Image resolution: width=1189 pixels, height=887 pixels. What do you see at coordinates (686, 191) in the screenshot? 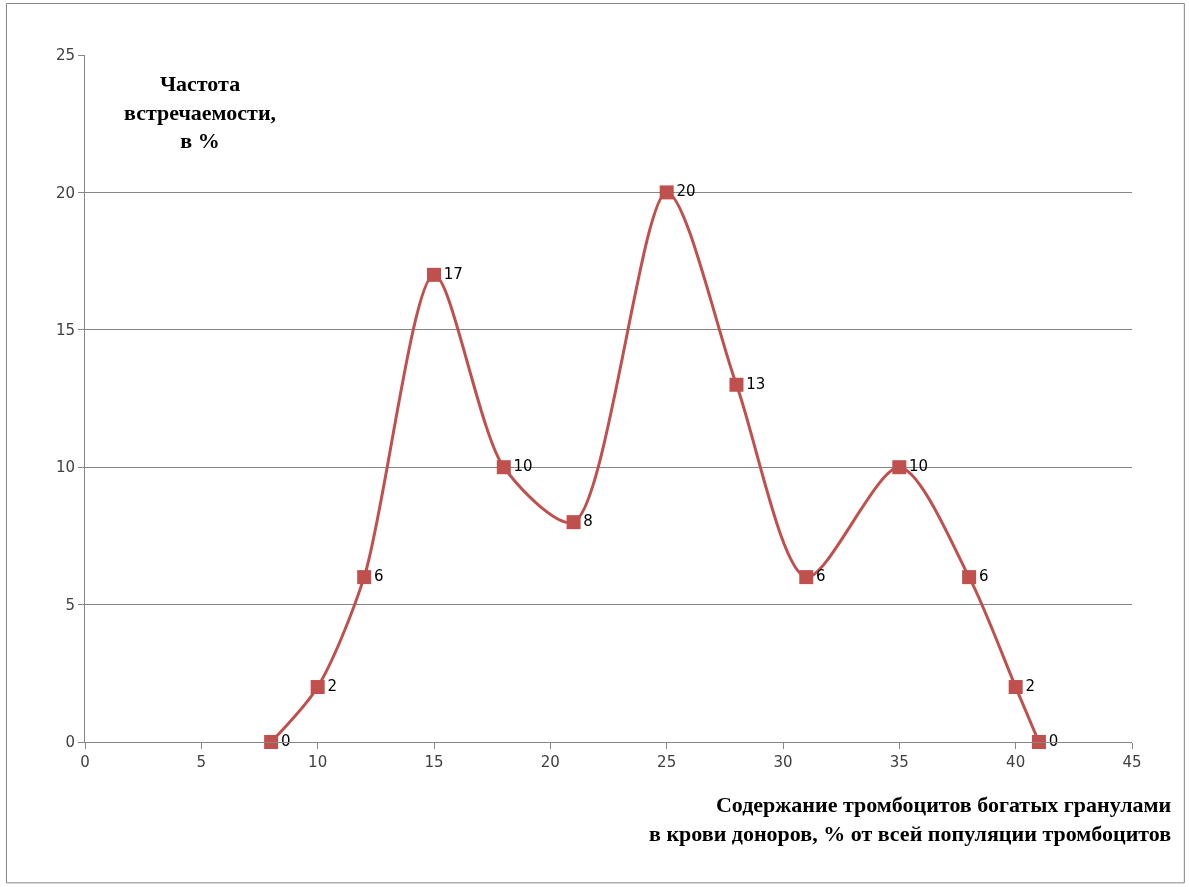
I see `data-label: 20` at bounding box center [686, 191].